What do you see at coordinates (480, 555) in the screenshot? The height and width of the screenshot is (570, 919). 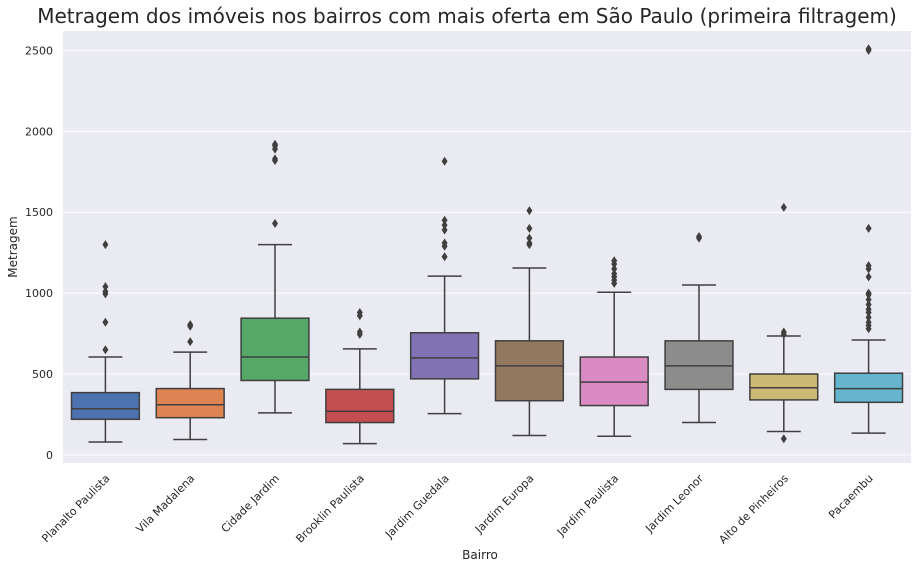 I see `x-axis-label: Bairro` at bounding box center [480, 555].